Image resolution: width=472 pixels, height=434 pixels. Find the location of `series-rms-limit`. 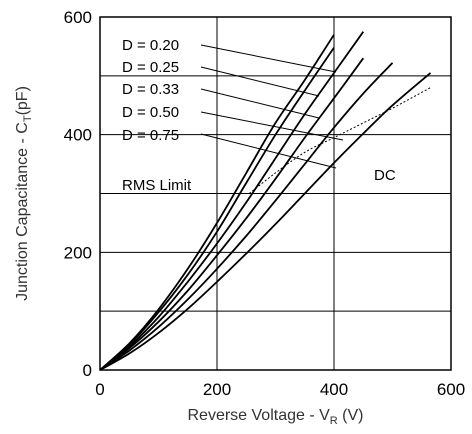

series-rms-limit is located at coordinates (339, 140).